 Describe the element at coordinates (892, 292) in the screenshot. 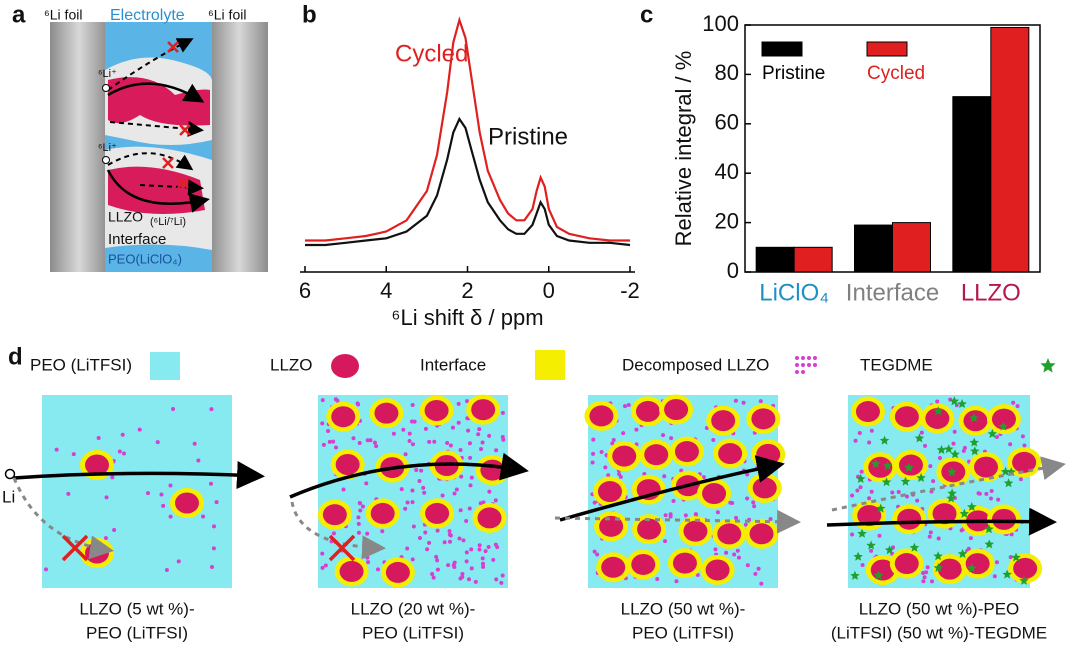

I see `x-tick-label: Interface` at that location.